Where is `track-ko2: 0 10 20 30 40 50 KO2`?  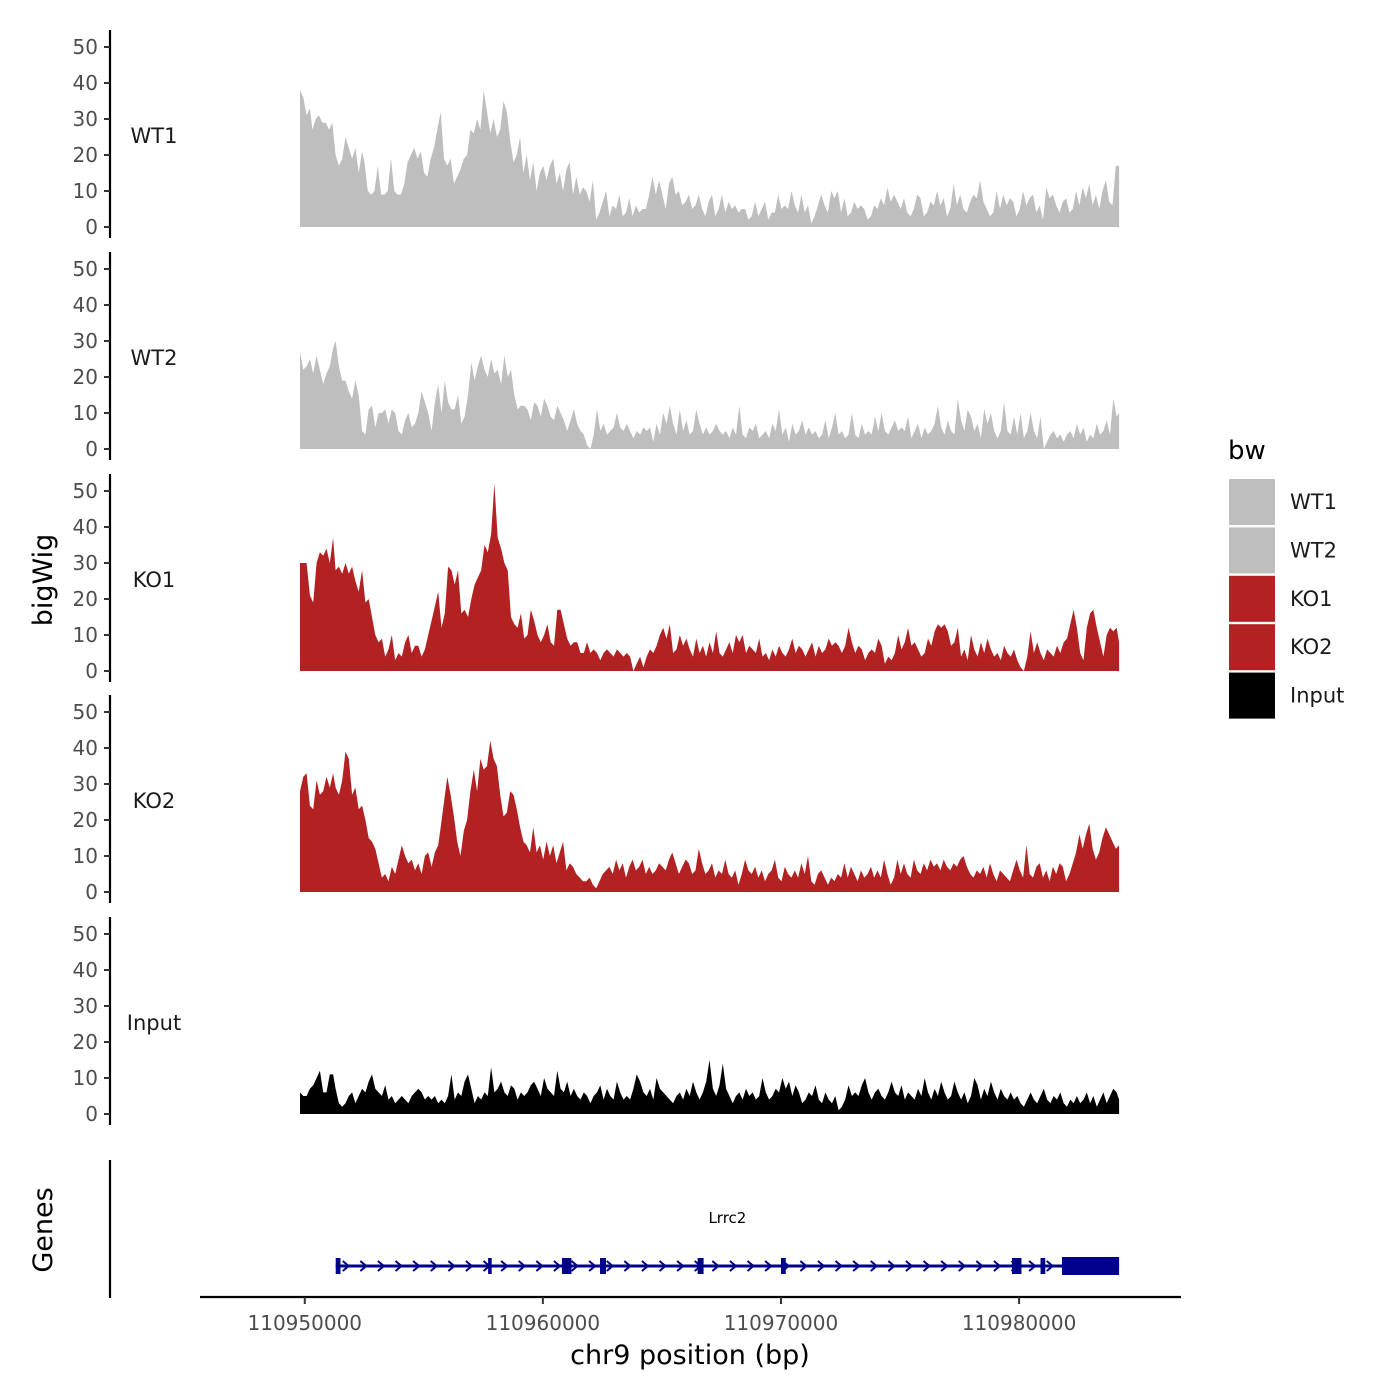 track-ko2: 0 10 20 30 40 50 KO2 is located at coordinates (596, 799).